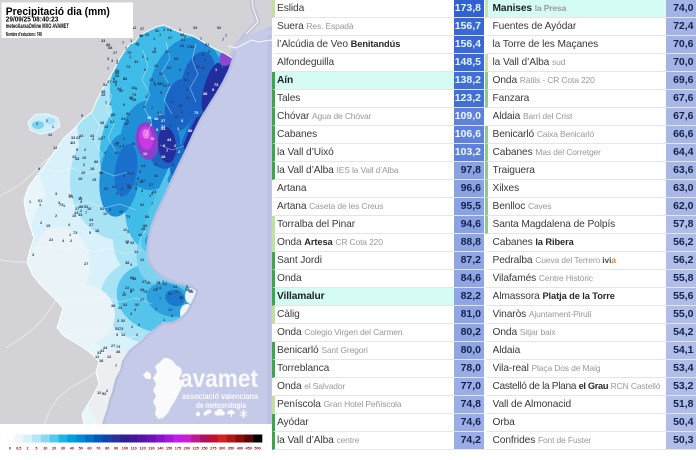  What do you see at coordinates (222, 449) in the screenshot?
I see `svg-text: 300` at bounding box center [222, 449].